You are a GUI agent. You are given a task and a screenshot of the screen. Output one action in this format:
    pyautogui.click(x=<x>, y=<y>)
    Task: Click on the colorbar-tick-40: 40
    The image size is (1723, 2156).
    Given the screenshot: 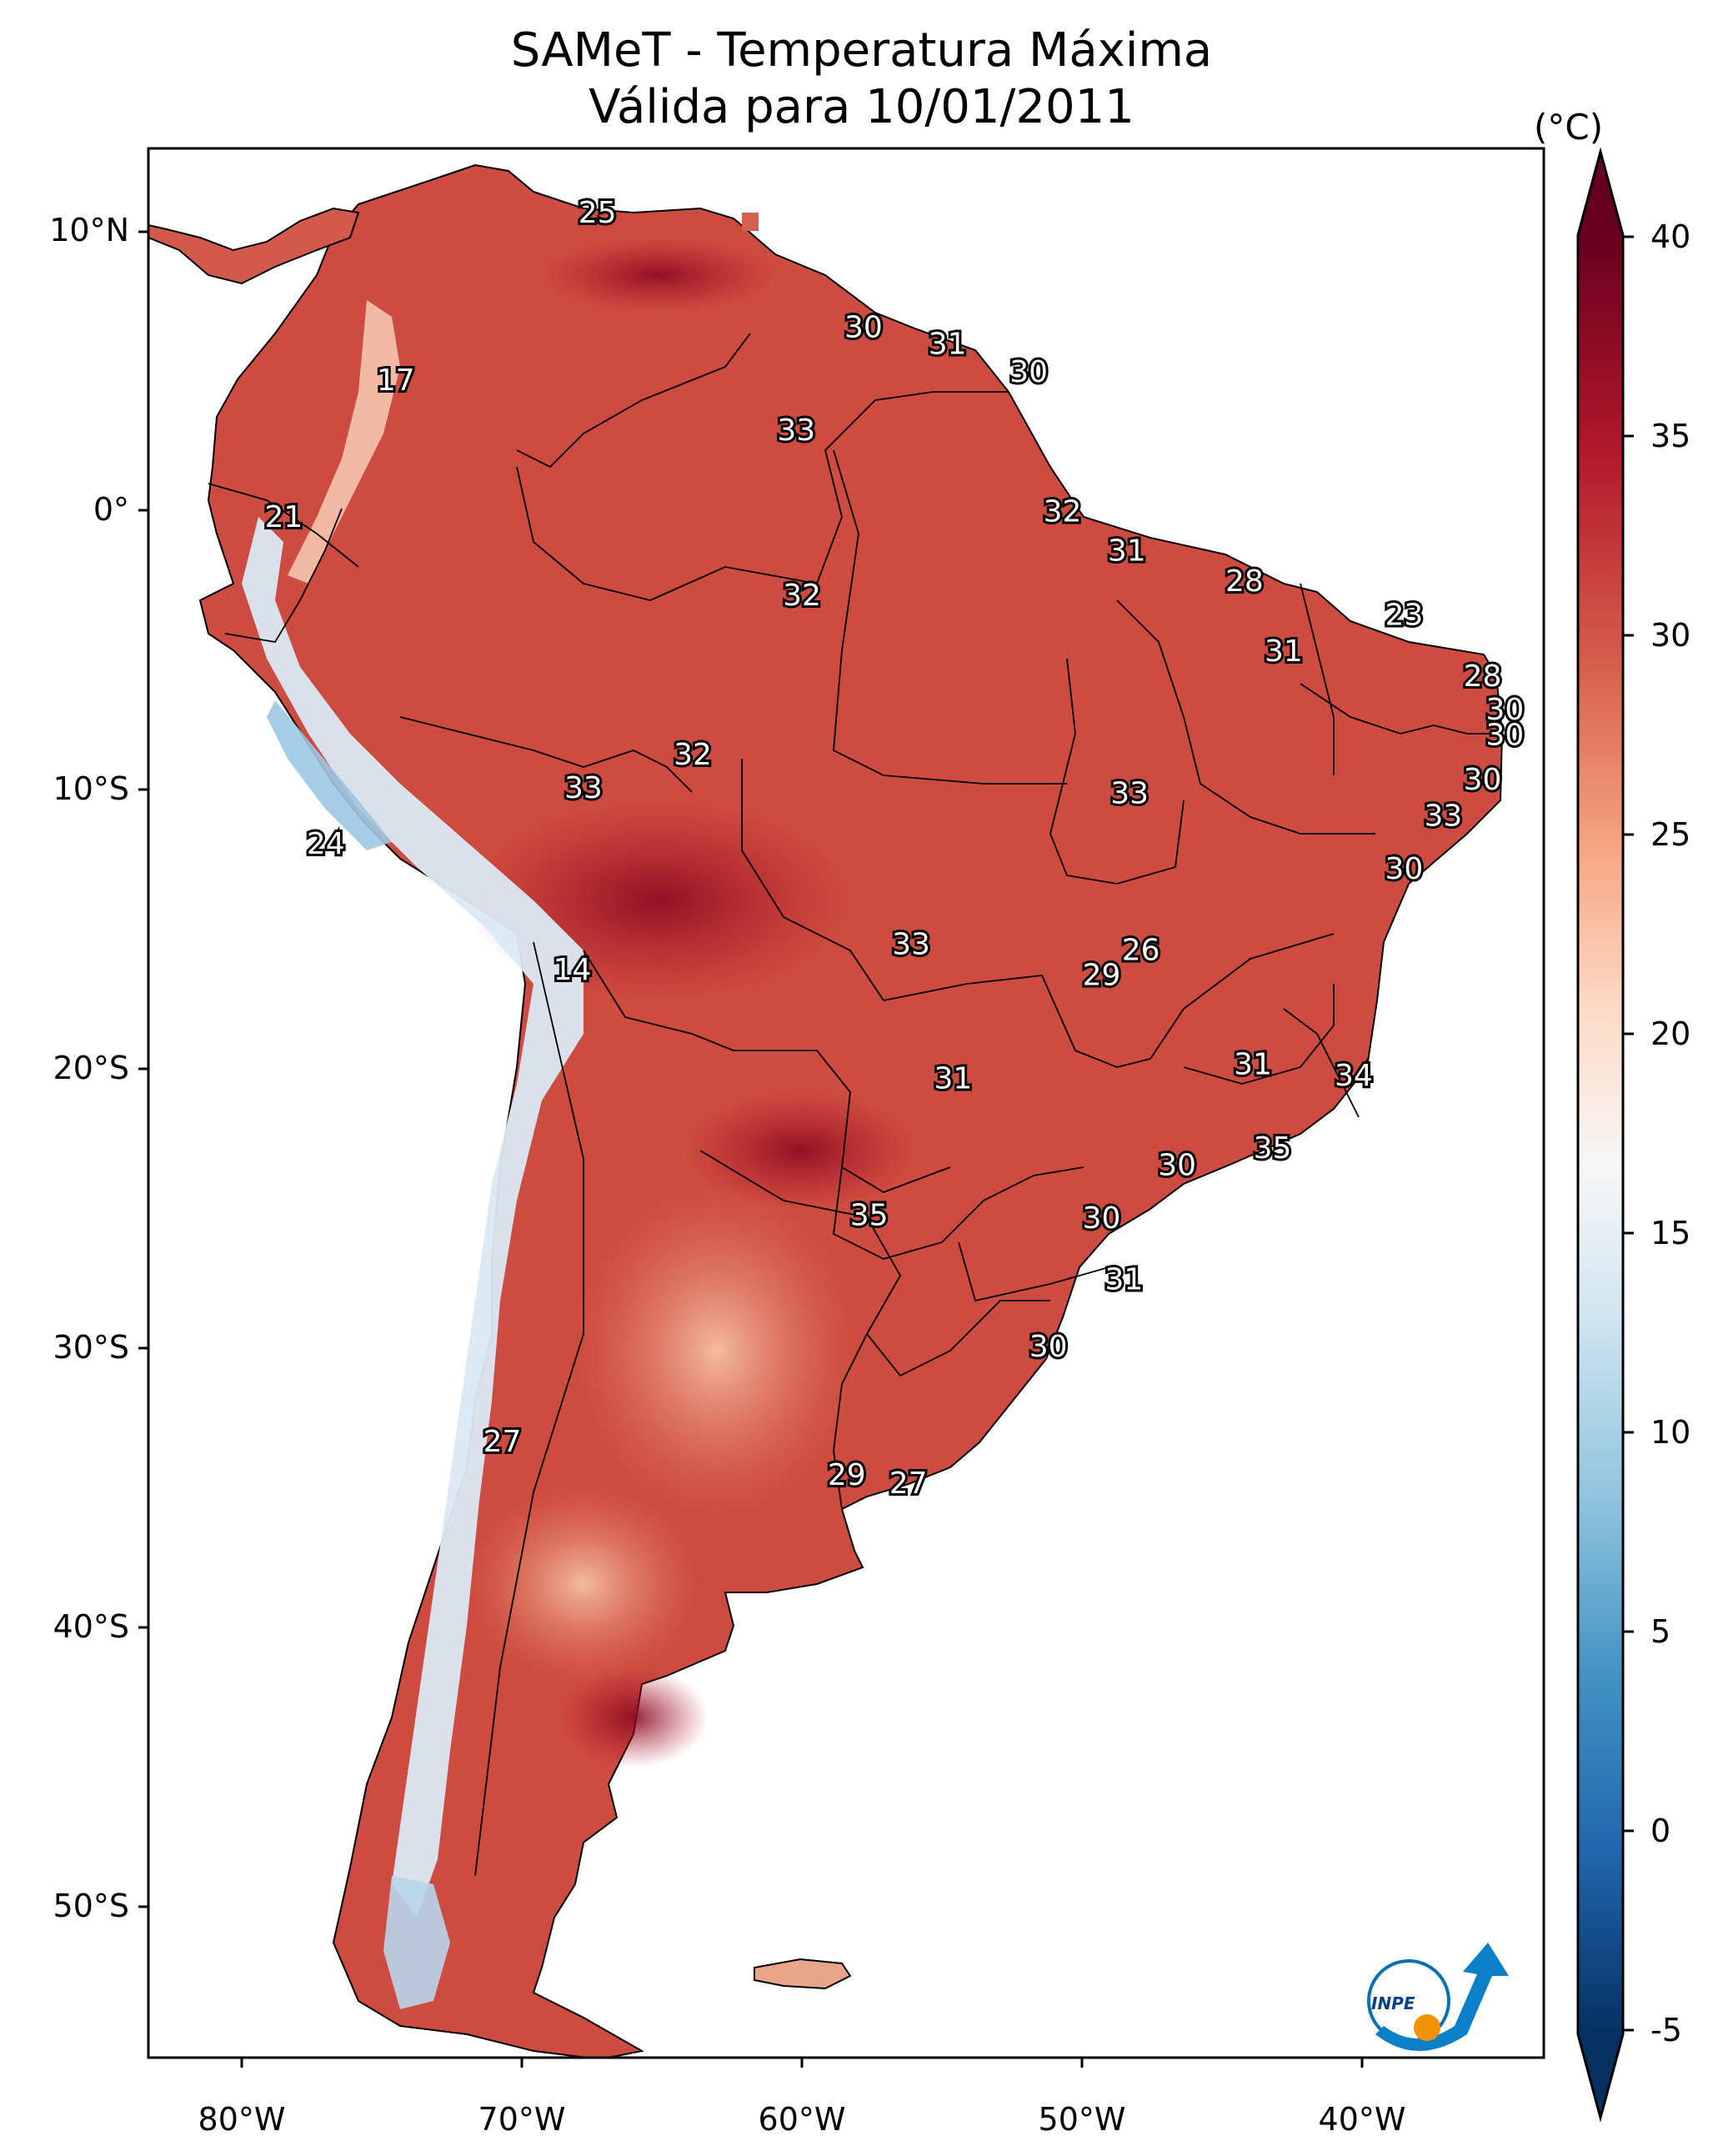 What is the action you would take?
    pyautogui.click(x=1670, y=236)
    